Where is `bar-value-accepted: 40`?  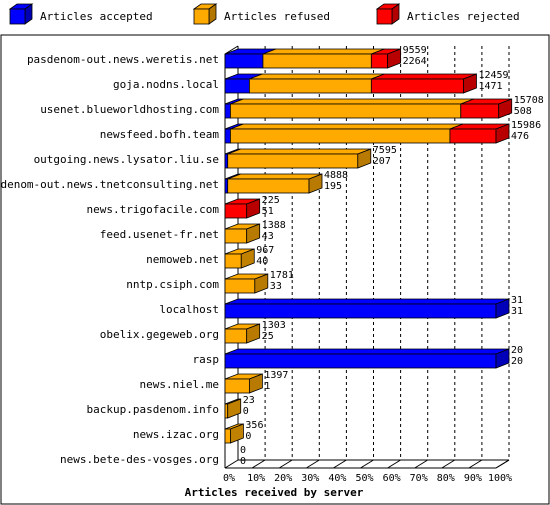 bar-value-accepted: 40 is located at coordinates (262, 261).